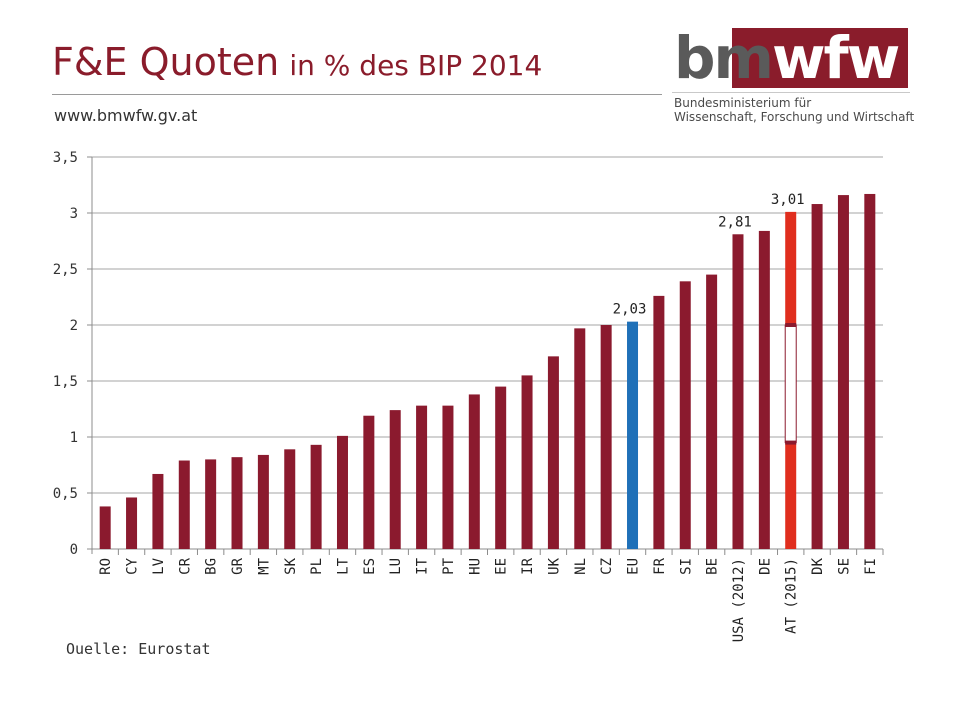 Image resolution: width=960 pixels, height=720 pixels. Describe the element at coordinates (422, 477) in the screenshot. I see `bar-it` at that location.